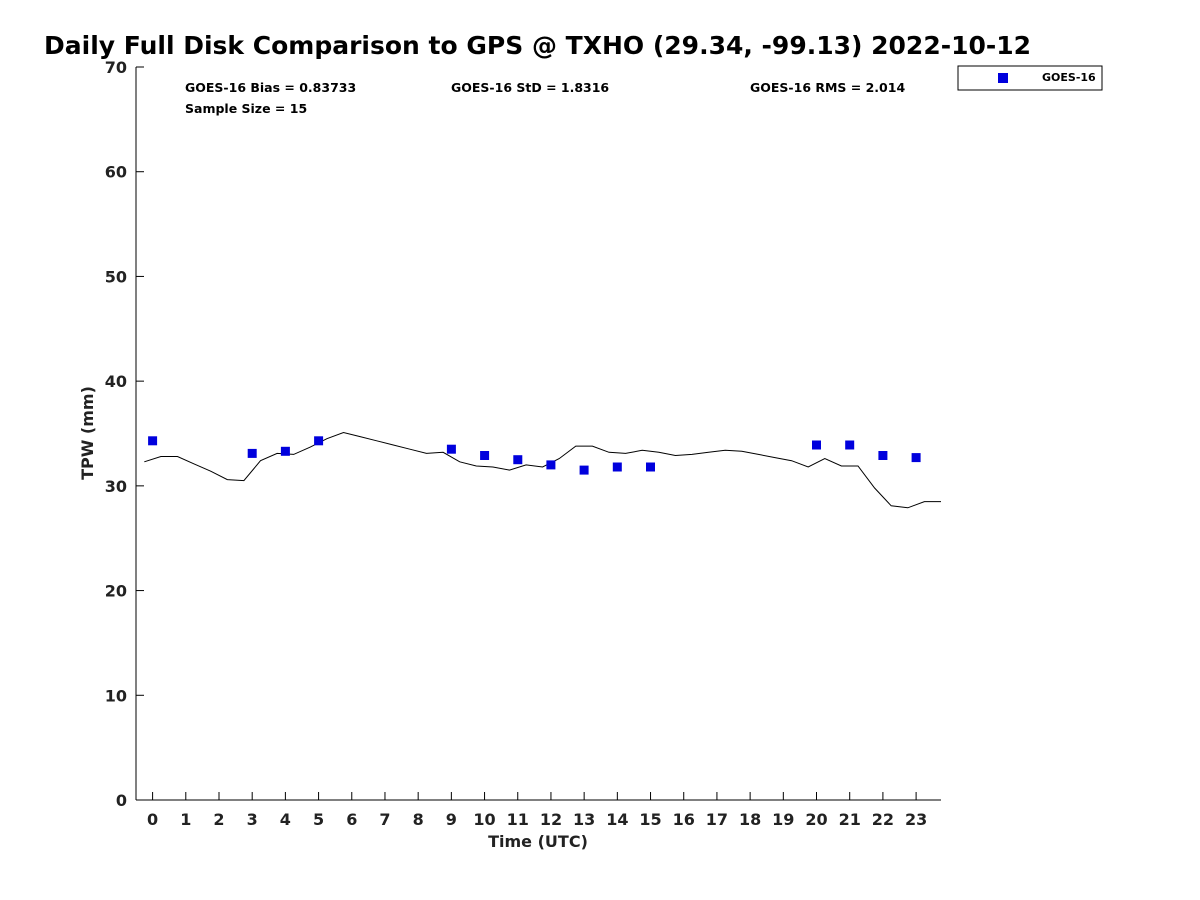  What do you see at coordinates (684, 819) in the screenshot?
I see `x-tick-label: 16` at bounding box center [684, 819].